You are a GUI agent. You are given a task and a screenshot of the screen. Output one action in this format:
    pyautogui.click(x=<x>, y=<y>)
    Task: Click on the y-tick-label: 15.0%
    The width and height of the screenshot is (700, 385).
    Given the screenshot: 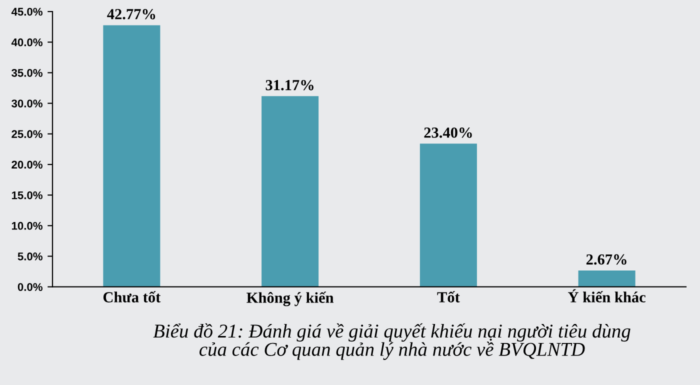 What is the action you would take?
    pyautogui.click(x=27, y=195)
    